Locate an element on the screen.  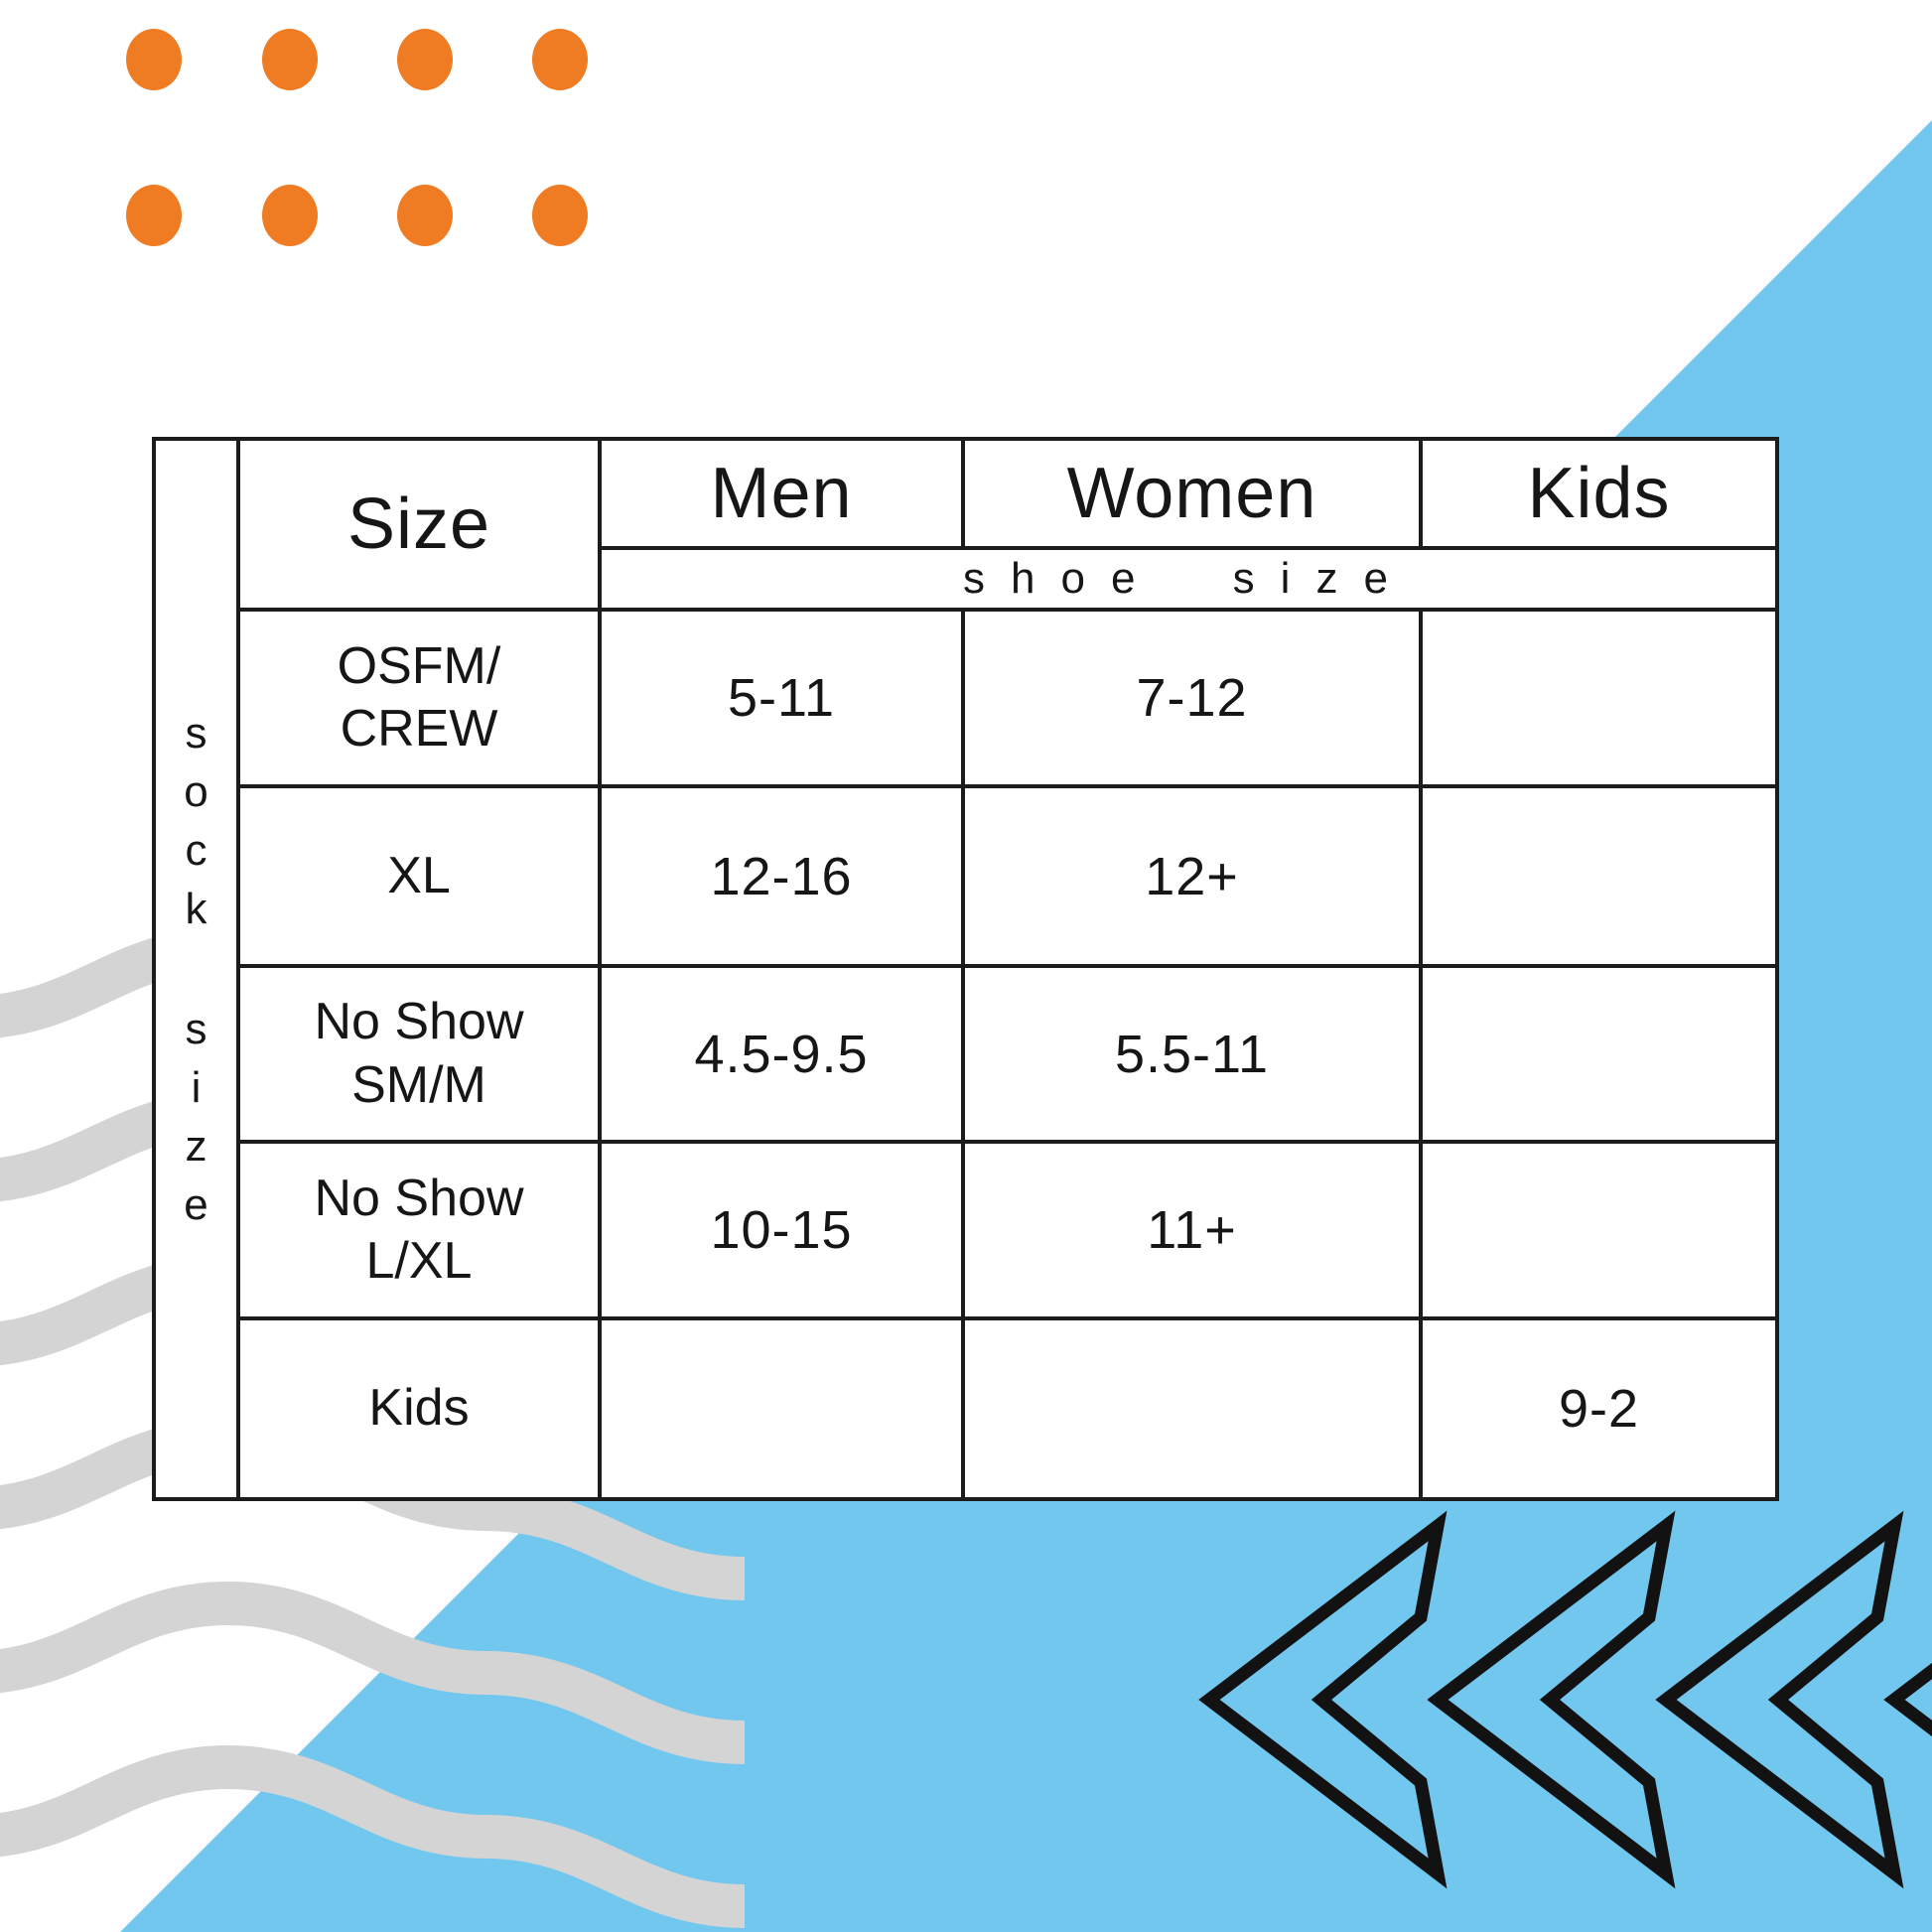
axis-letter: i is located at coordinates (197, 1087).